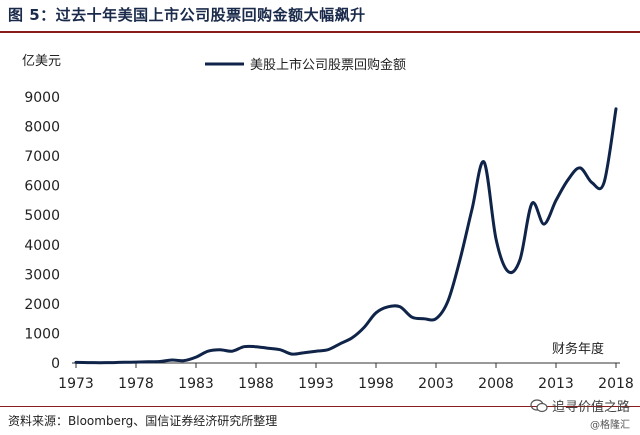 Image resolution: width=640 pixels, height=435 pixels. I want to click on x-tick-label: 2013, so click(556, 384).